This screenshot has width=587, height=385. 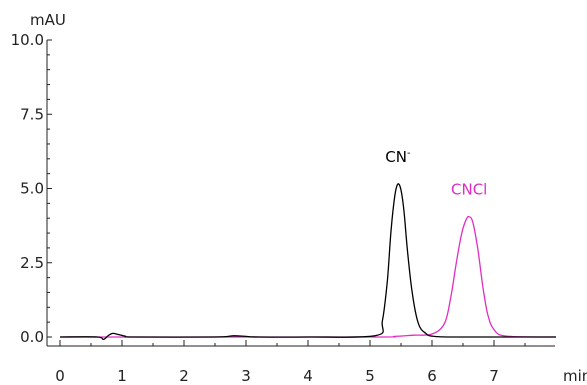 What do you see at coordinates (469, 189) in the screenshot?
I see `peak-label-cncl: CNCl` at bounding box center [469, 189].